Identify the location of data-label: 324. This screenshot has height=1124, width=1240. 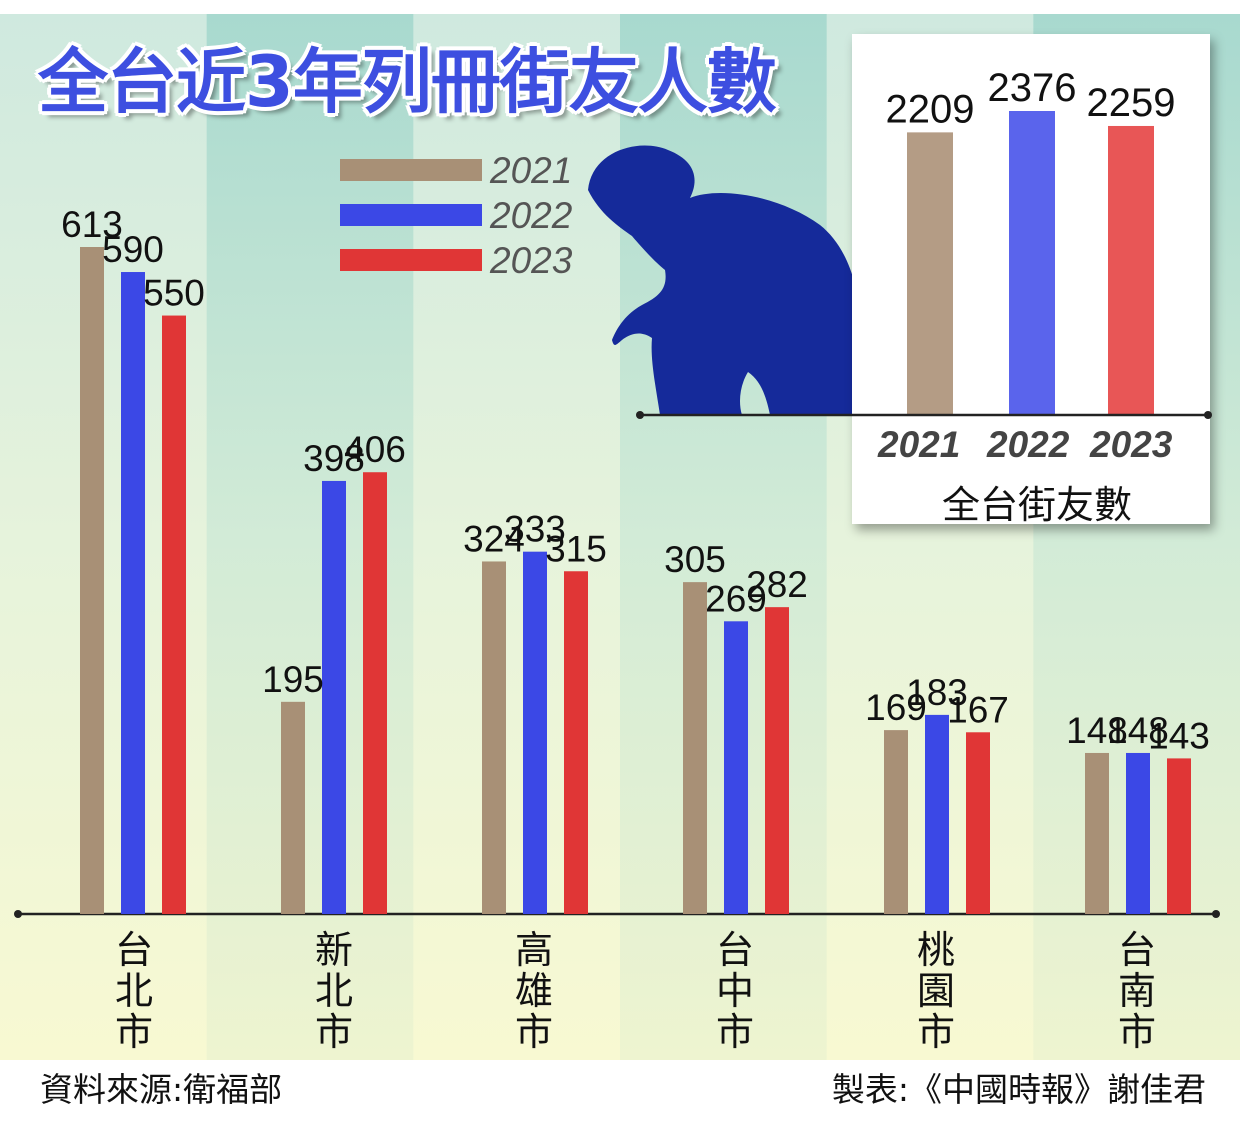
(494, 538).